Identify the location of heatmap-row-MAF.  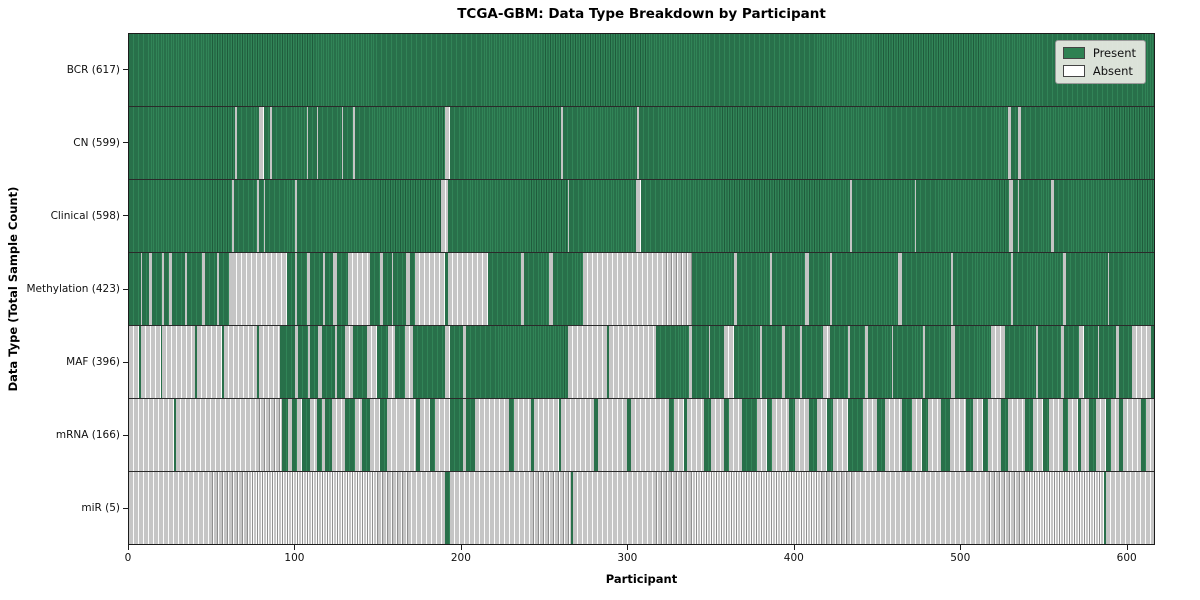
(642, 362).